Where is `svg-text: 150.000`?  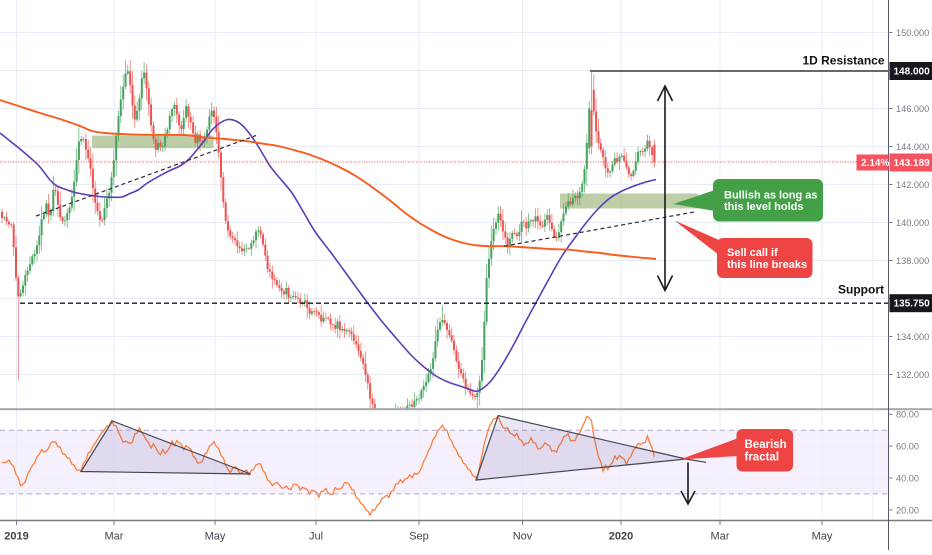
svg-text: 150.000 is located at coordinates (912, 33).